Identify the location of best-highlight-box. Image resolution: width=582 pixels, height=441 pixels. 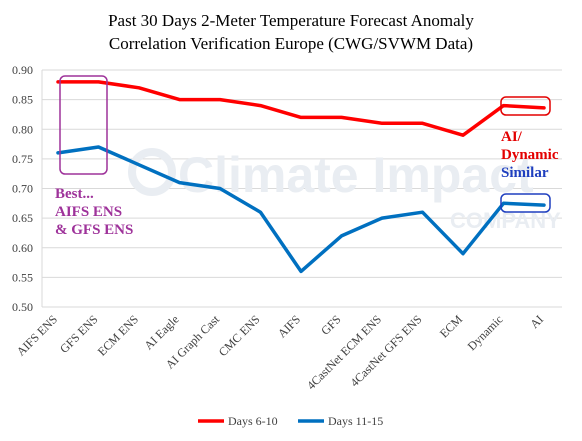
(83, 125).